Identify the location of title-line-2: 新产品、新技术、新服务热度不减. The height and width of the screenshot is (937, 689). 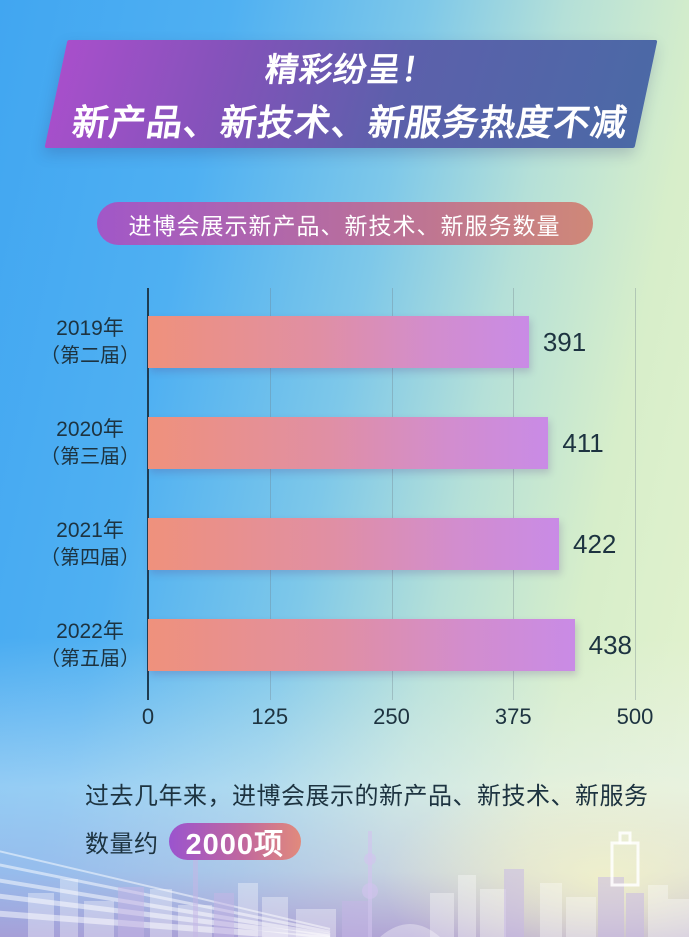
(351, 122).